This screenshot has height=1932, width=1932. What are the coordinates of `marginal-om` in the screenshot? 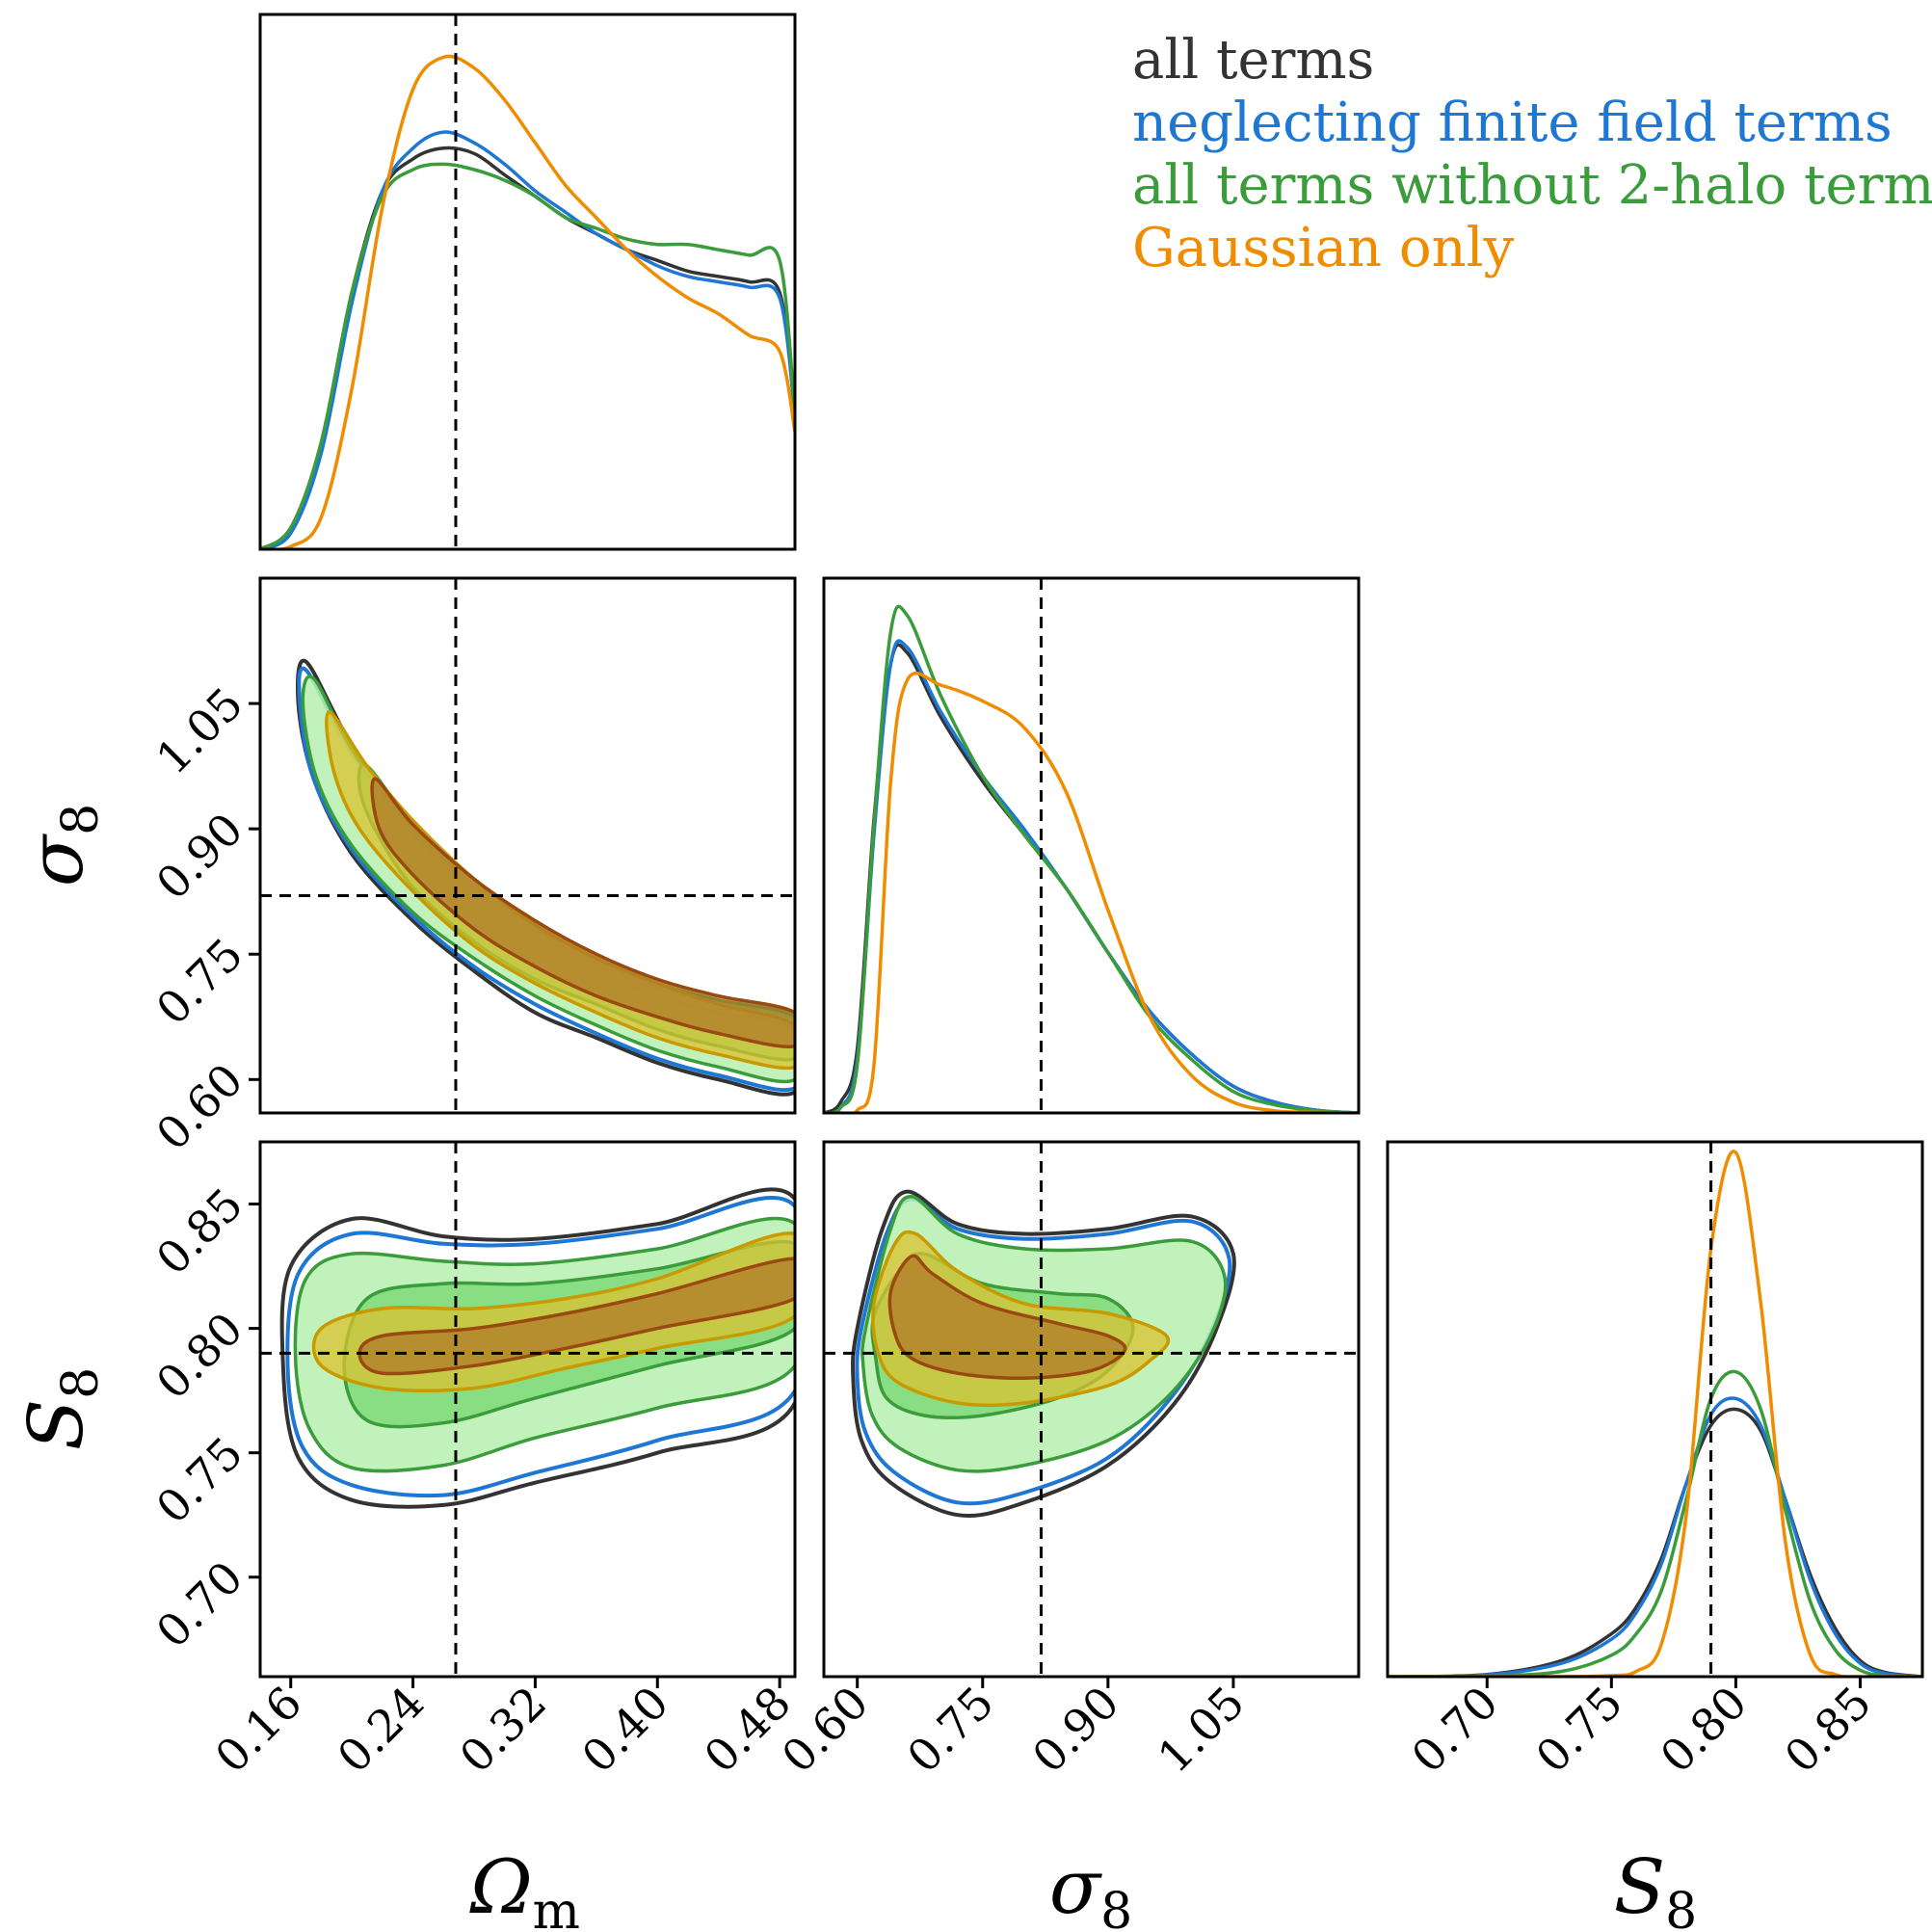 It's located at (527, 301).